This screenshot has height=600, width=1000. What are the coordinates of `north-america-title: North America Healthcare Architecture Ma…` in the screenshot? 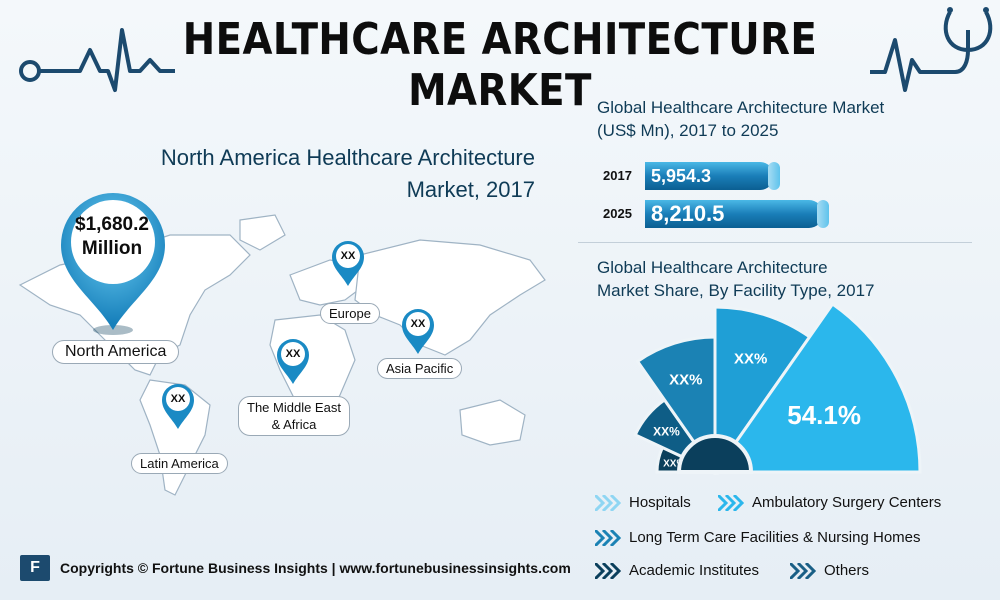 It's located at (347, 173).